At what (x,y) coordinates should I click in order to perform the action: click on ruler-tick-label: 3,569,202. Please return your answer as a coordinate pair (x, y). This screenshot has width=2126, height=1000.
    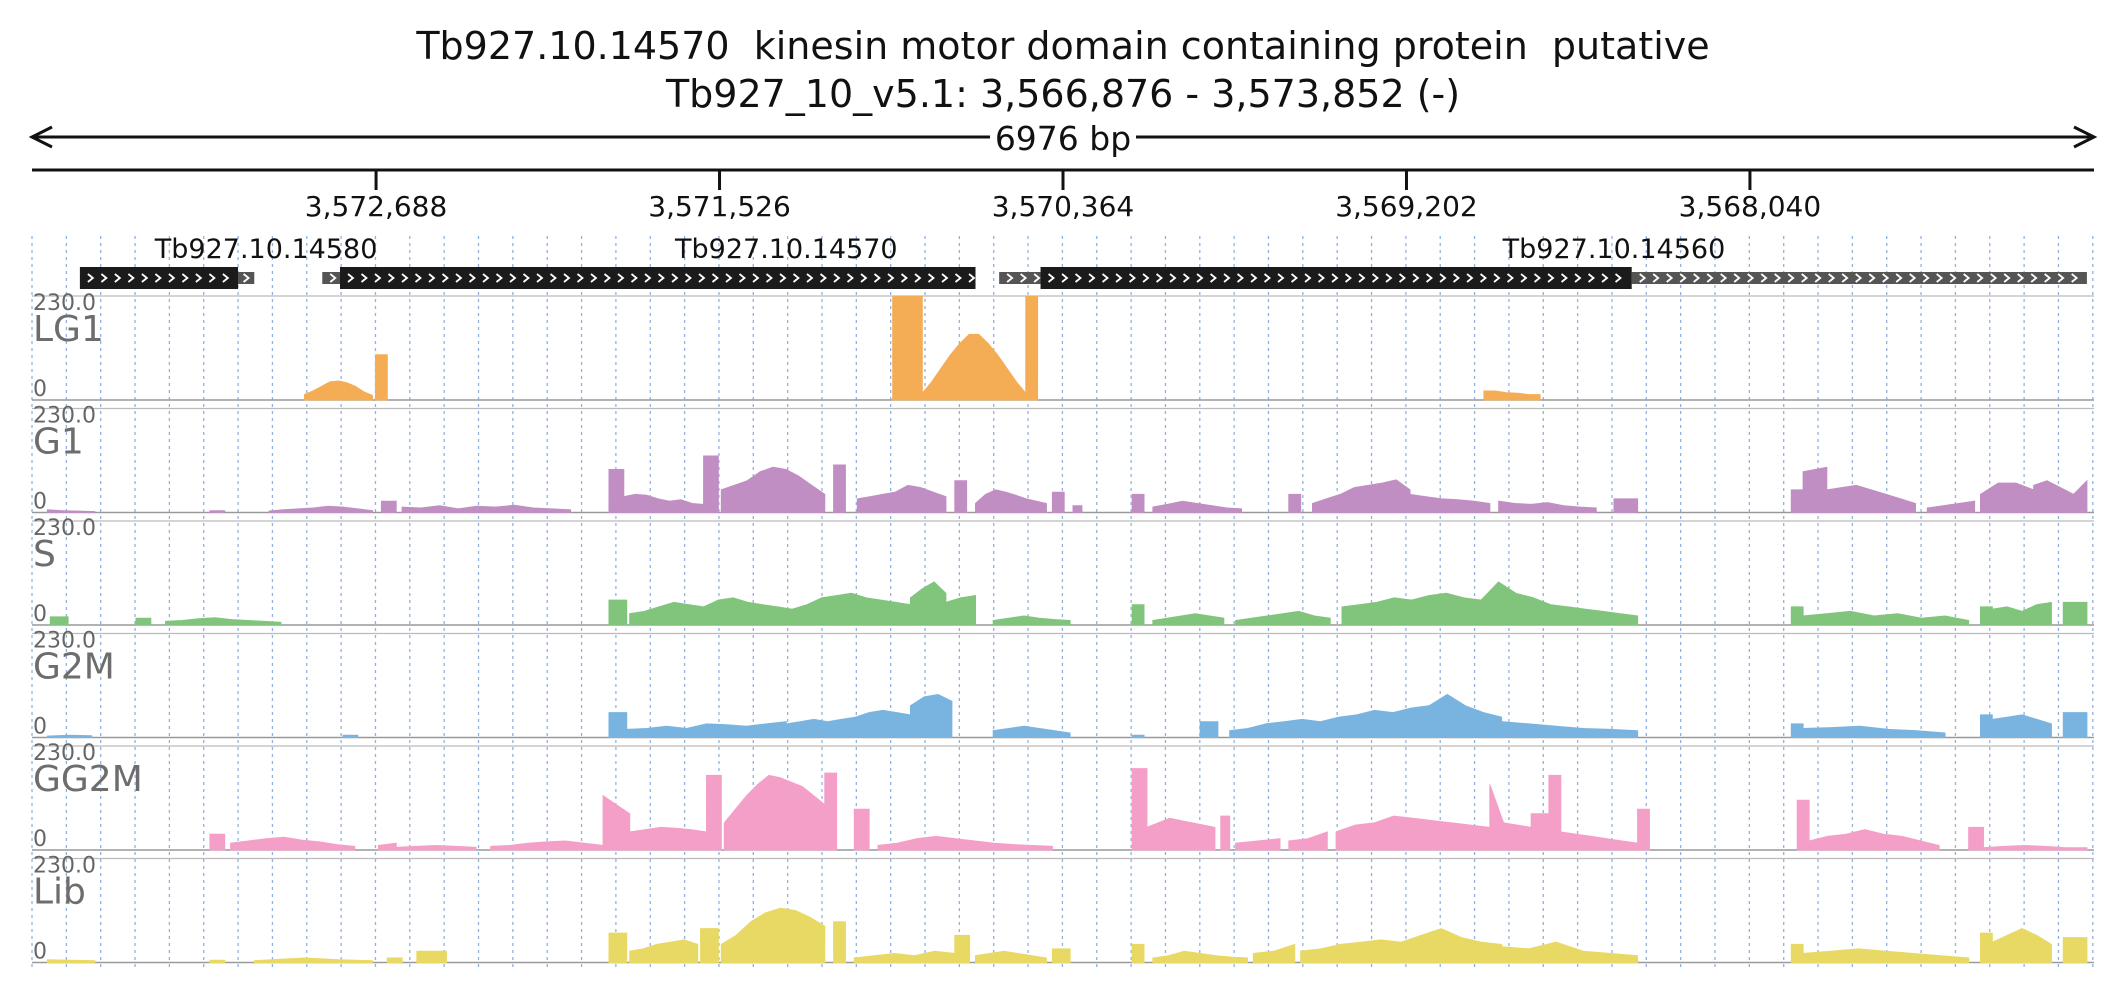
    Looking at the image, I should click on (1406, 206).